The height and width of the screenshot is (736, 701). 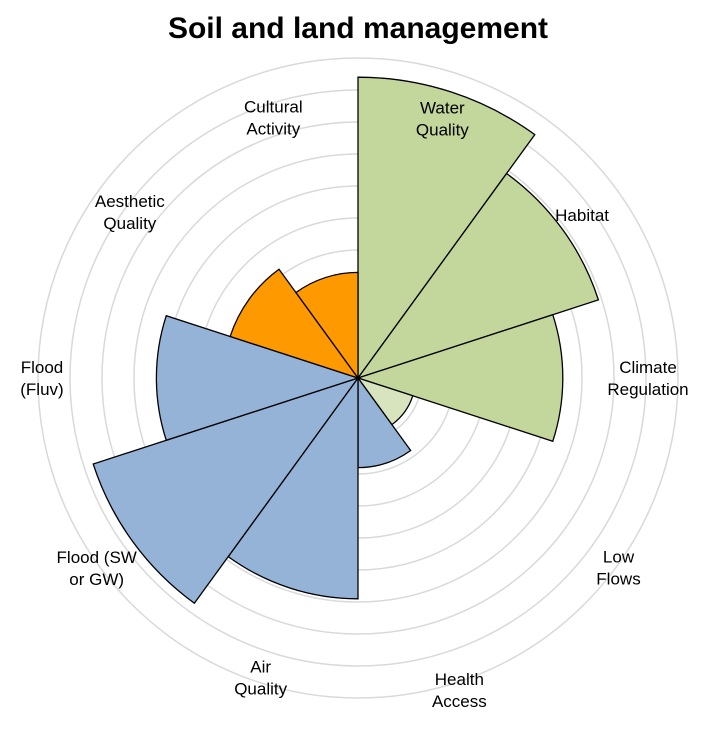 I want to click on category-label: Health, so click(x=459, y=679).